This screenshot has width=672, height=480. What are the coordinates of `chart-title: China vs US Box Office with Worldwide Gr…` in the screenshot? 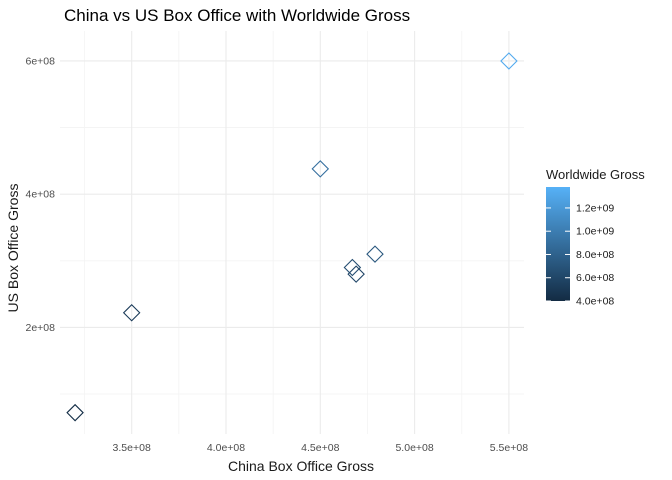 It's located at (237, 15).